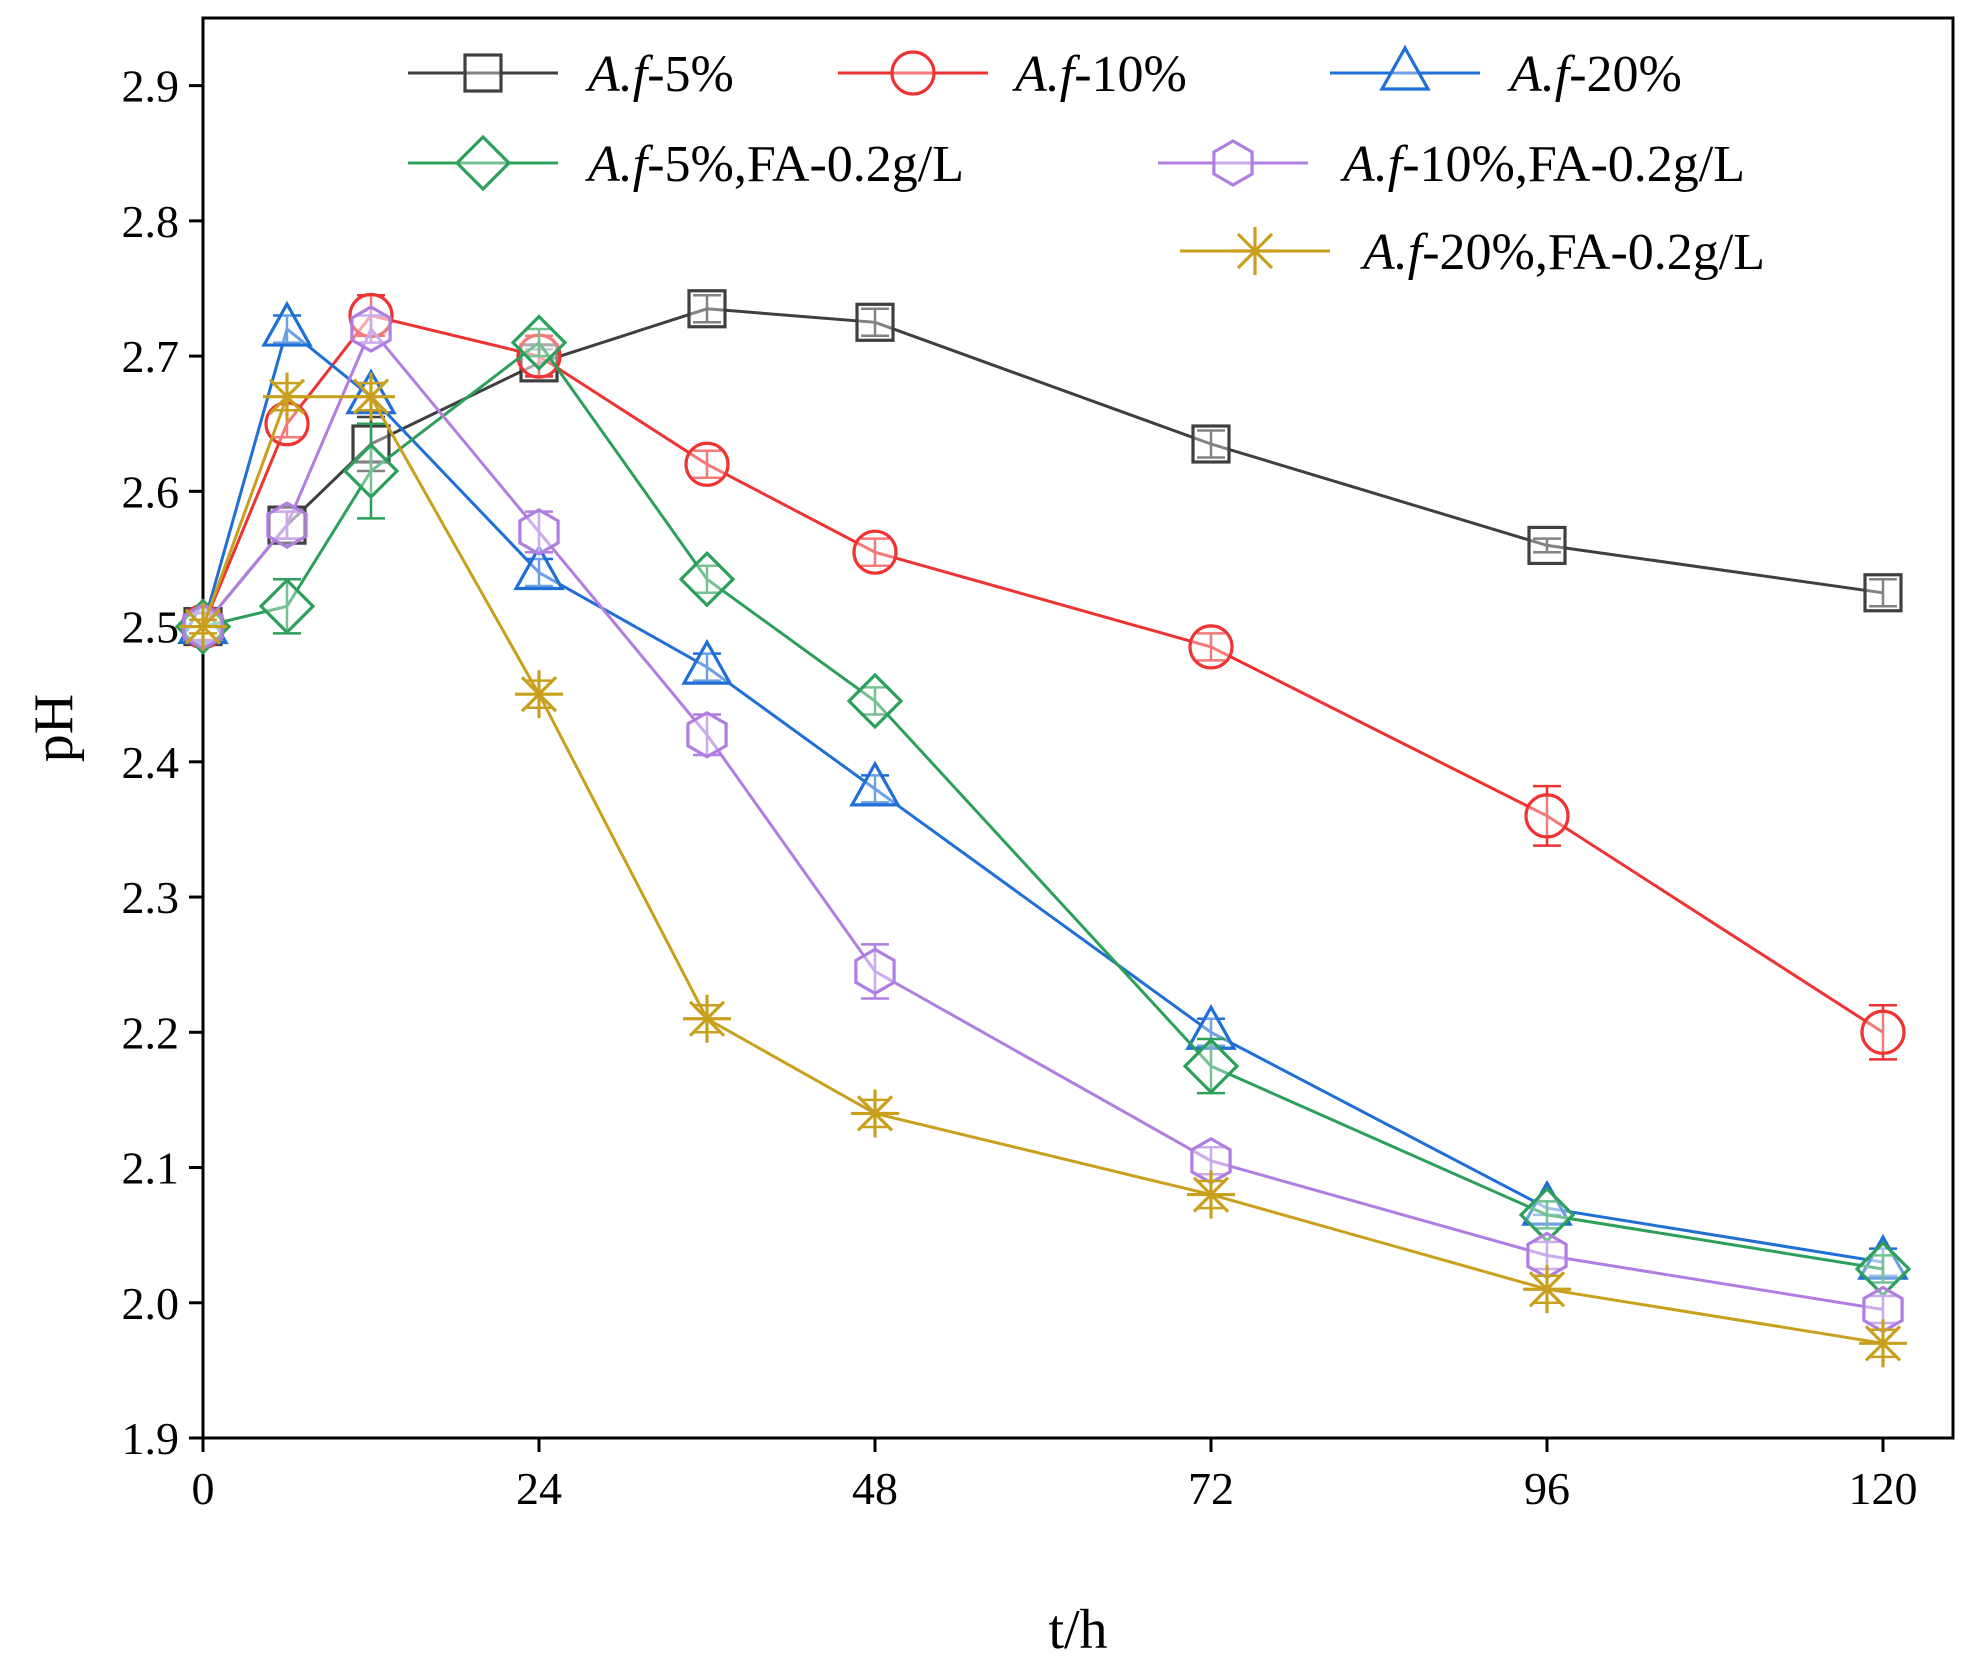  What do you see at coordinates (54, 728) in the screenshot?
I see `y-axis-title: pH` at bounding box center [54, 728].